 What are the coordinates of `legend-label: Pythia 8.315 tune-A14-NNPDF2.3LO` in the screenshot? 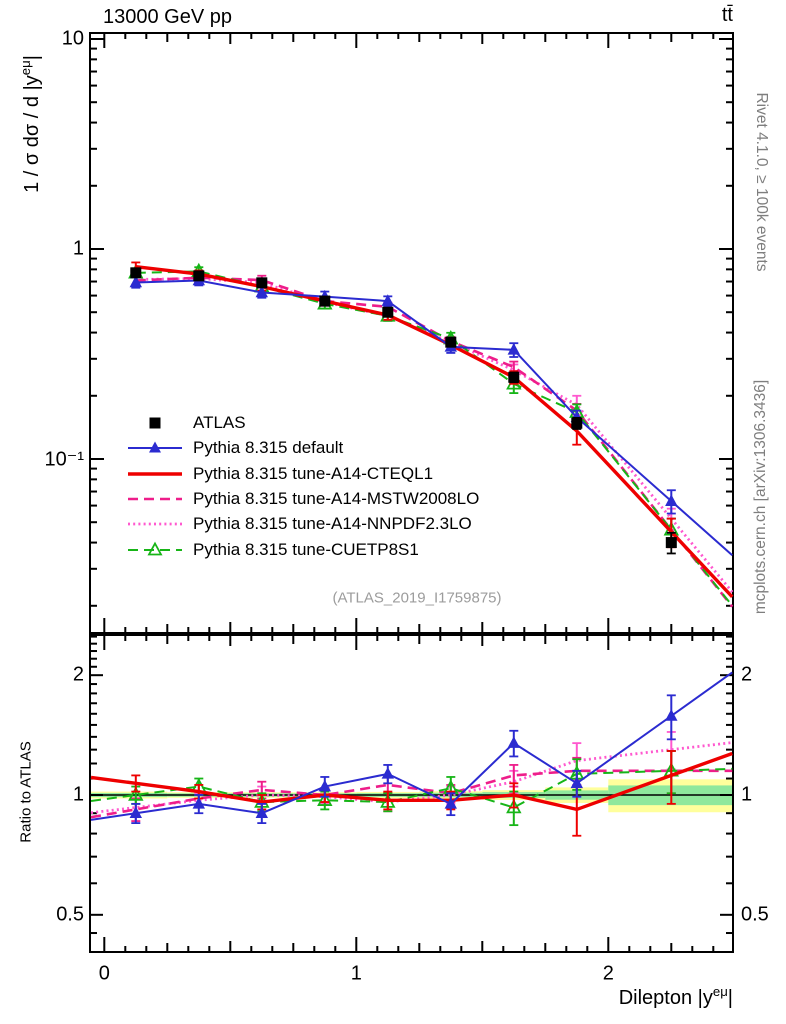 It's located at (332, 523).